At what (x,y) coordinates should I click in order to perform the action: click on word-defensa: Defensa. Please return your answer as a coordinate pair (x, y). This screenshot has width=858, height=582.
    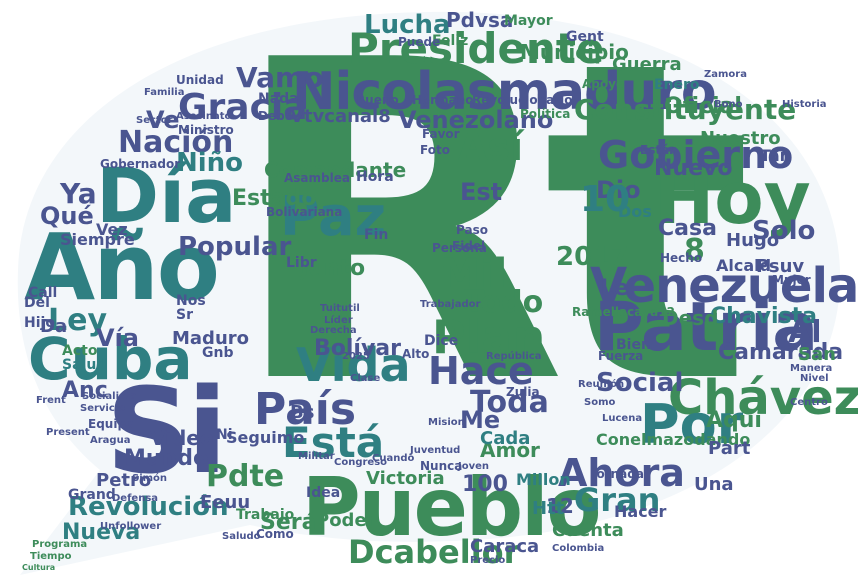
    Looking at the image, I should click on (135, 498).